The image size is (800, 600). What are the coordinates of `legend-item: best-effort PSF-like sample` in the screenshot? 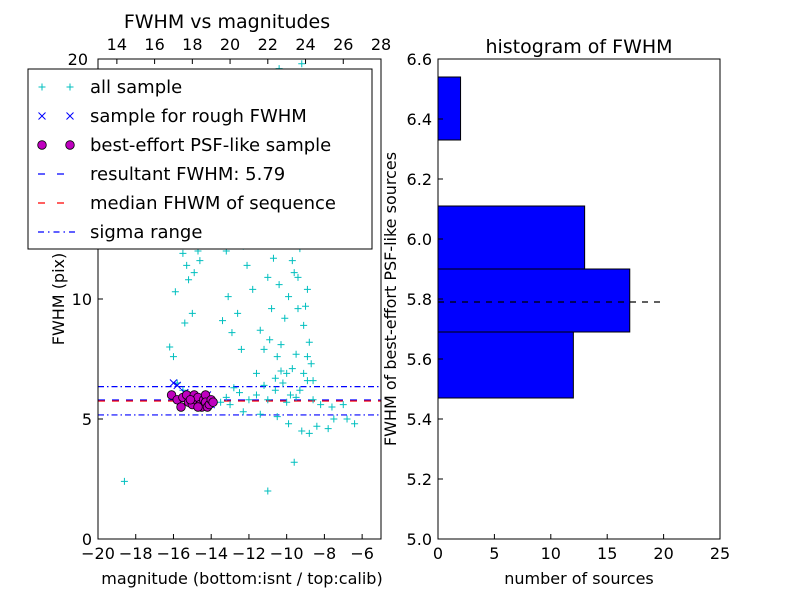 It's located at (184, 145).